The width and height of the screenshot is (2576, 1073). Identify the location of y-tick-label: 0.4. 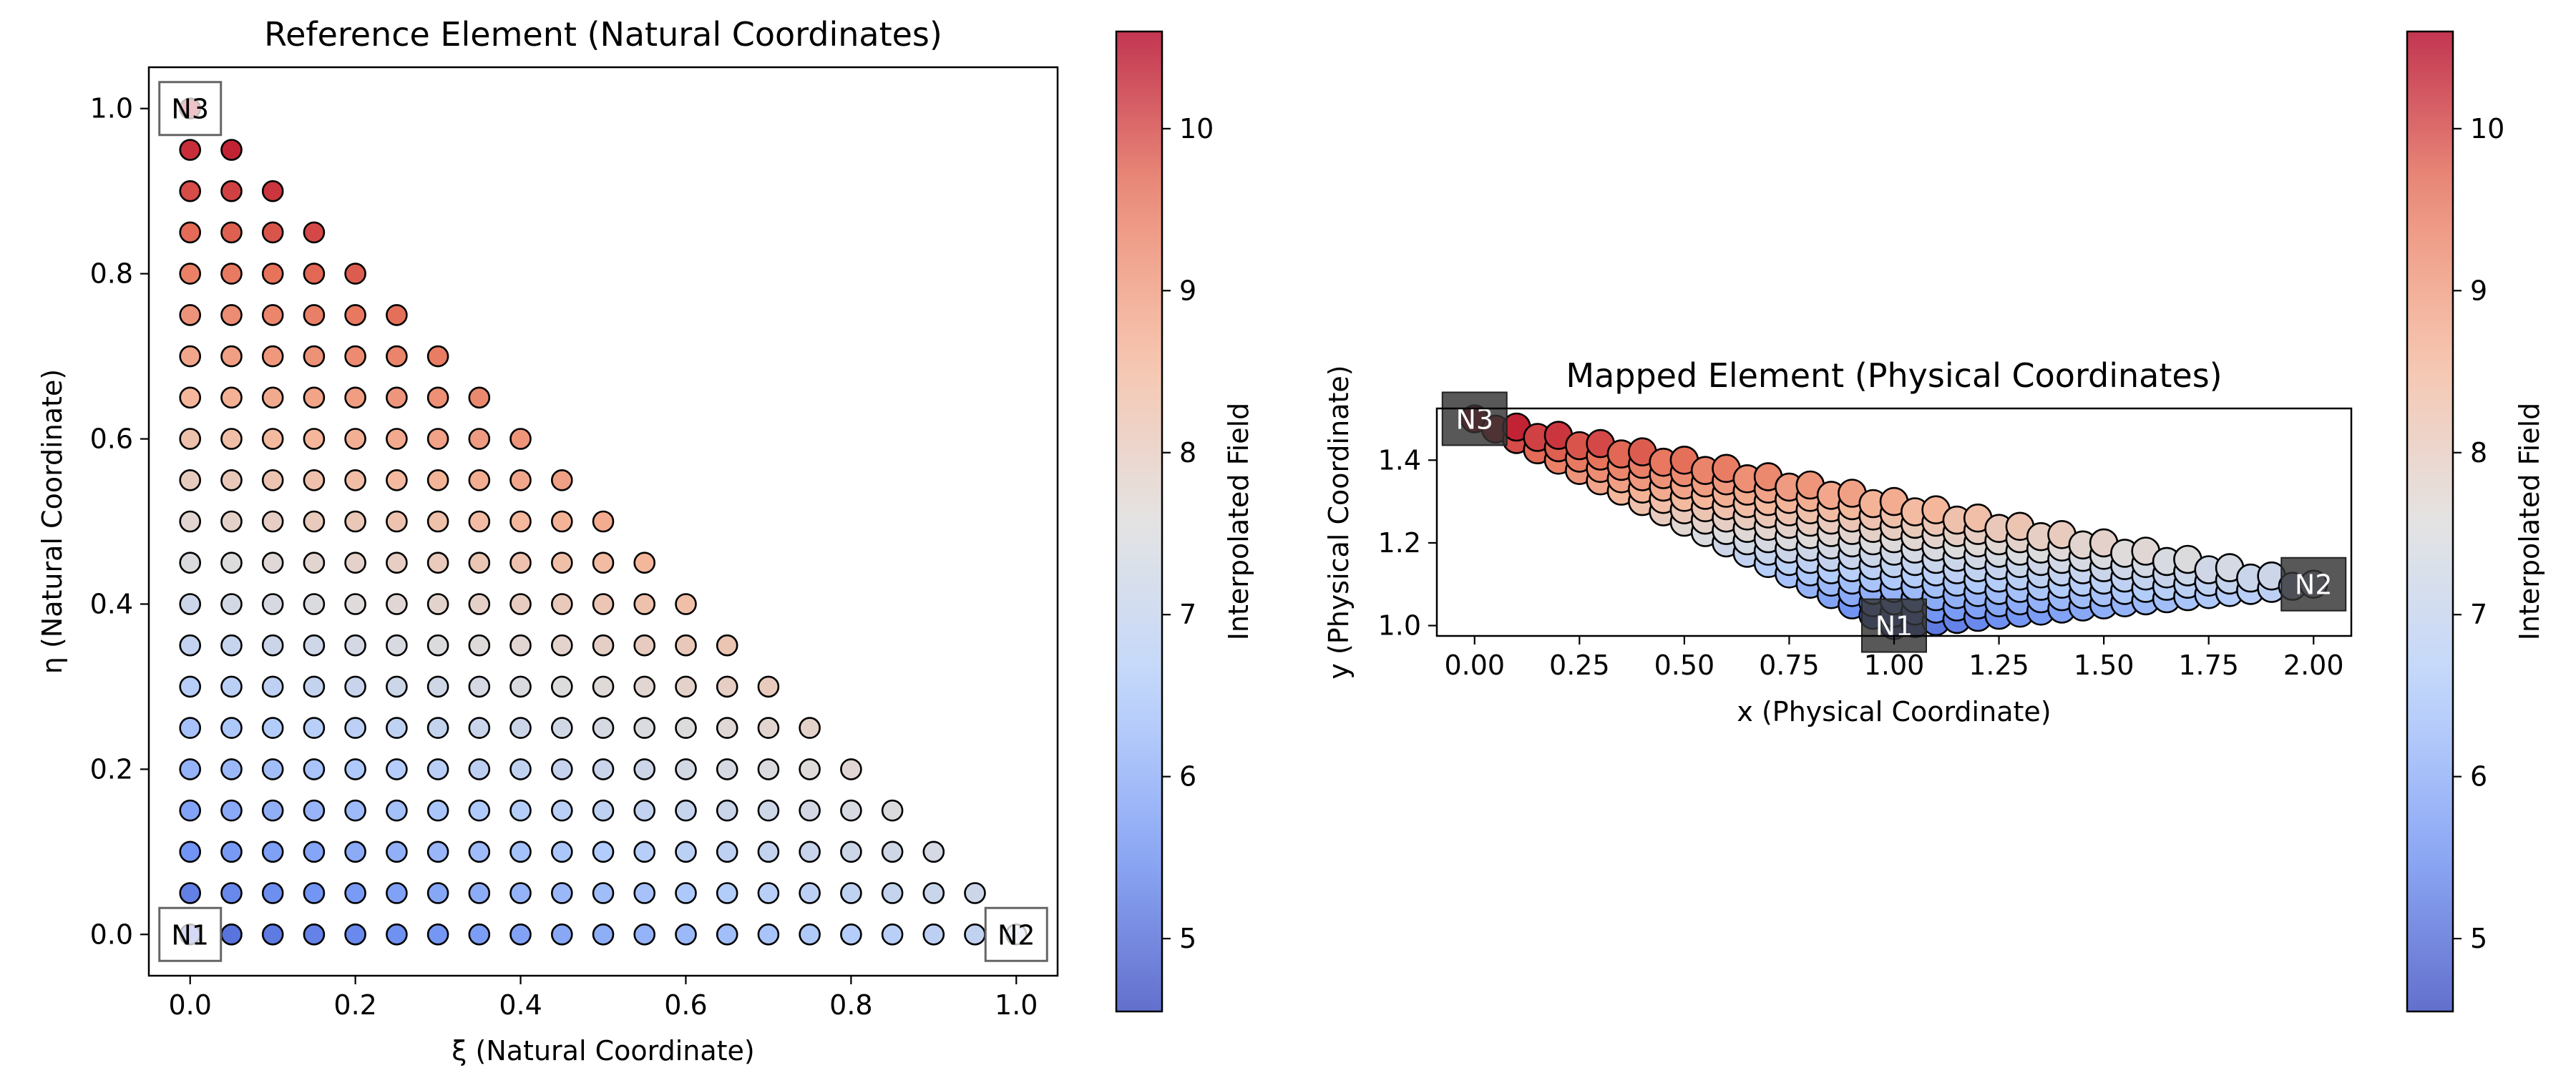
(111, 603).